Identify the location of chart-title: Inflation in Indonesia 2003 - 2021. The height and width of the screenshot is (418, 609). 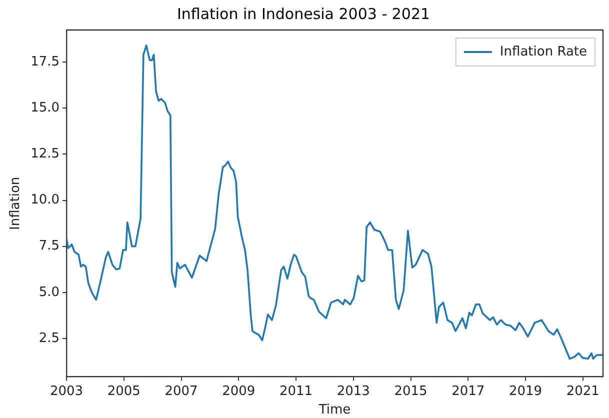
(303, 13).